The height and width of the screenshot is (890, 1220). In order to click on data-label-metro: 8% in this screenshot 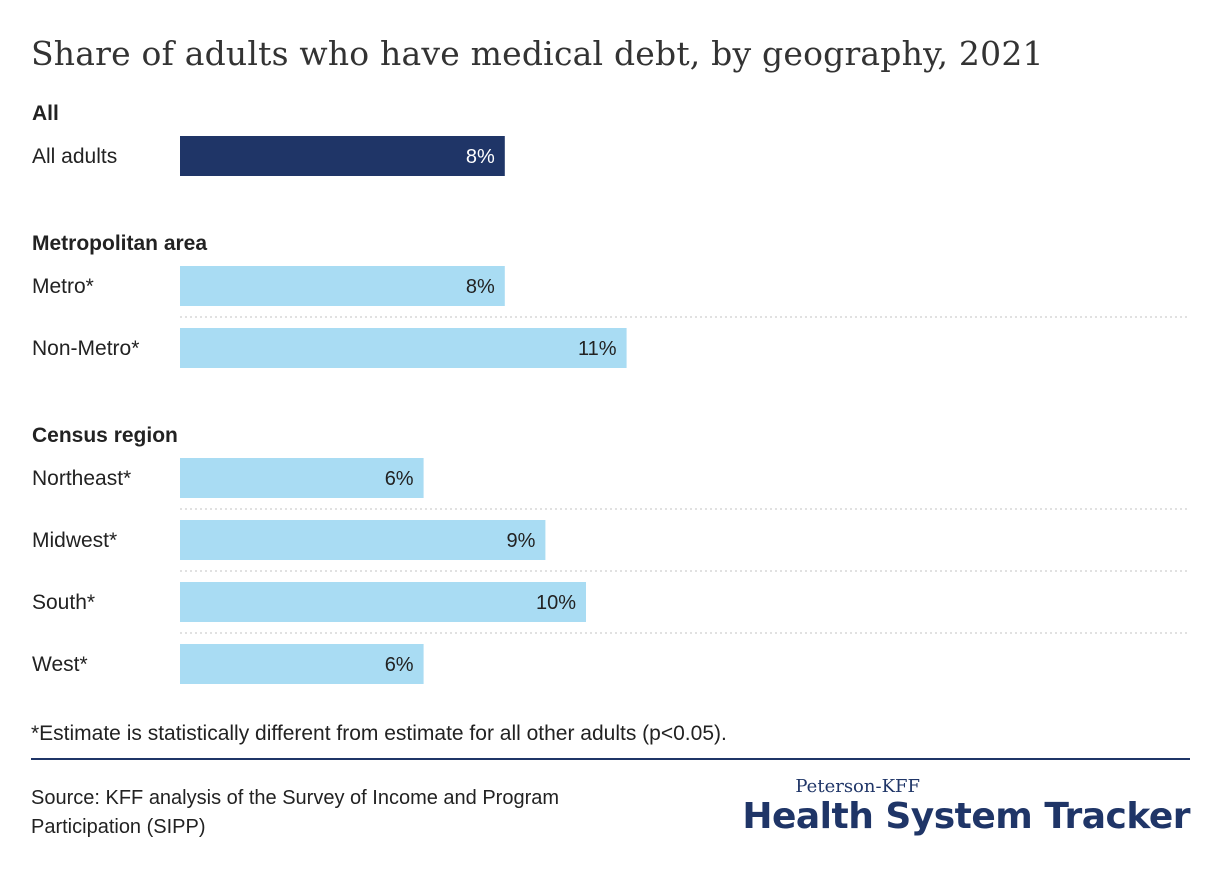, I will do `click(480, 287)`.